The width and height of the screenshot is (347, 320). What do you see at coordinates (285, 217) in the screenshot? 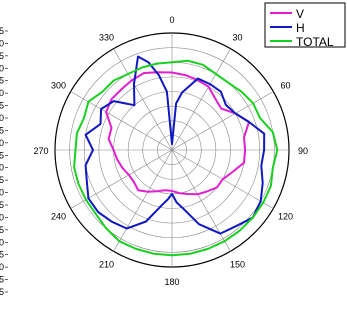
I see `angle-tick-label: 120` at bounding box center [285, 217].